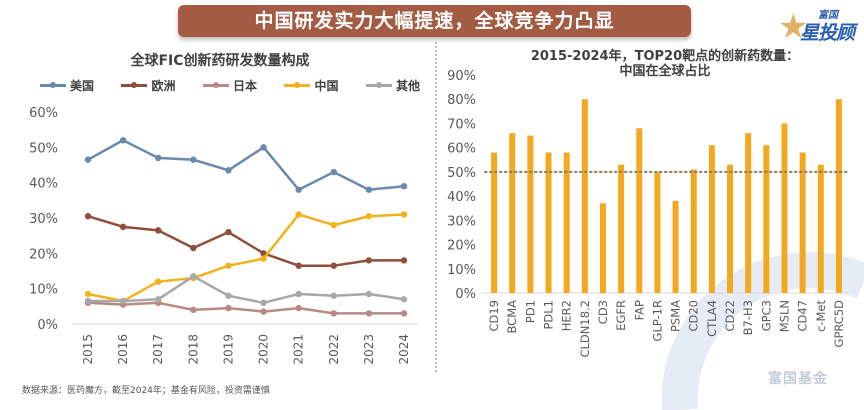 The height and width of the screenshot is (410, 864). Describe the element at coordinates (784, 316) in the screenshot. I see `x-tick-label: MSLN` at that location.